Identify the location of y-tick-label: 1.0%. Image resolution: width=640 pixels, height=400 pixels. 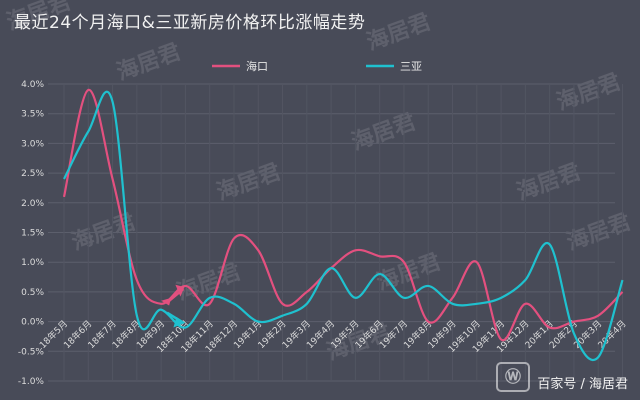
(32, 263).